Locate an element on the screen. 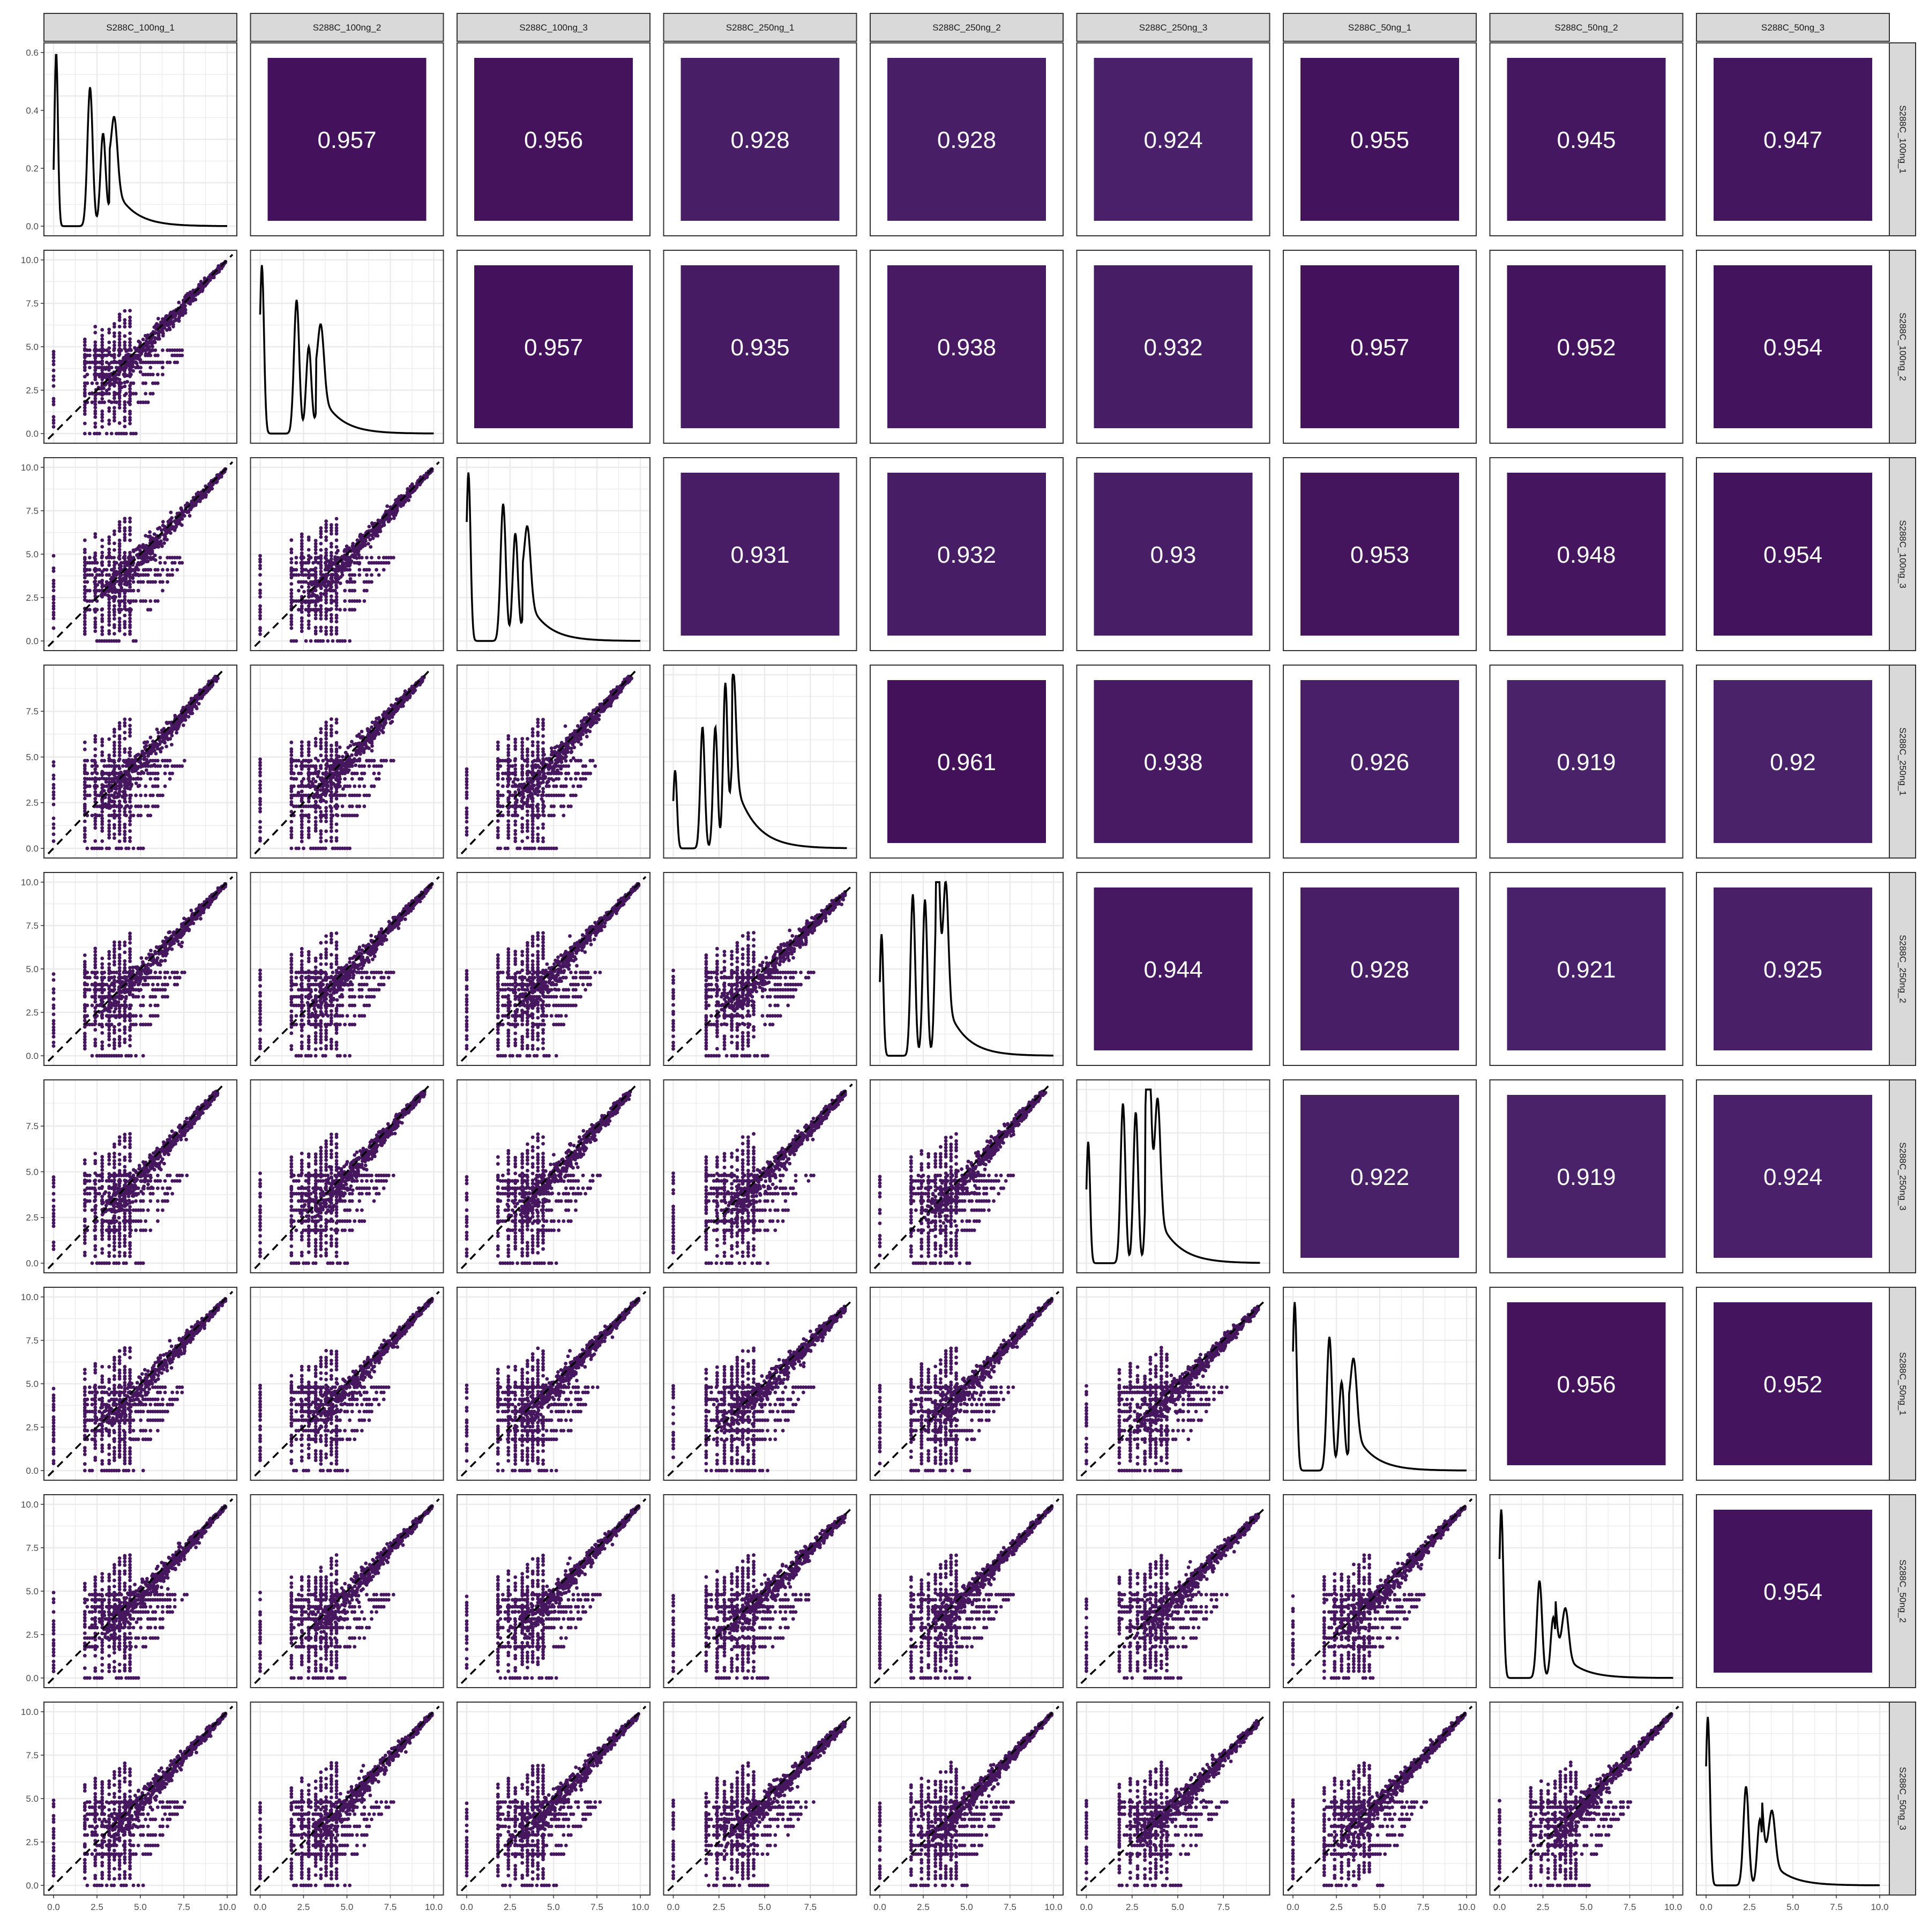 The image size is (1929, 1932). panel: 0.928 is located at coordinates (761, 139).